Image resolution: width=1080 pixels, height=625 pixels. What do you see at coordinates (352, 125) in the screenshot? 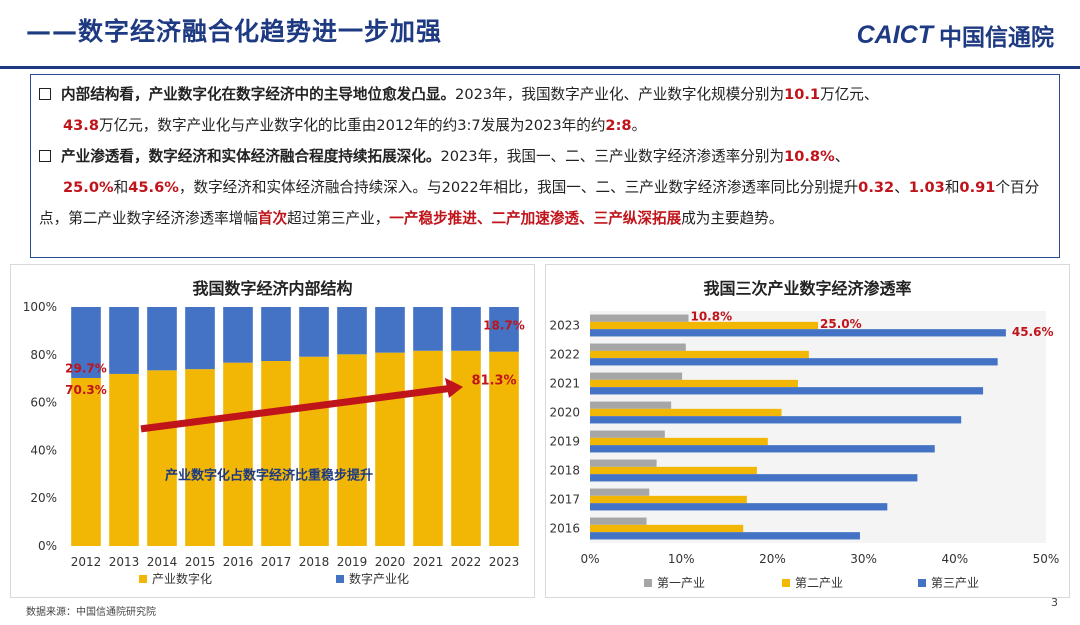
I see `p1-text: 万亿元，数字产业化与产业数字化的比重由2012年的约3:7发展为2023年的约` at bounding box center [352, 125].